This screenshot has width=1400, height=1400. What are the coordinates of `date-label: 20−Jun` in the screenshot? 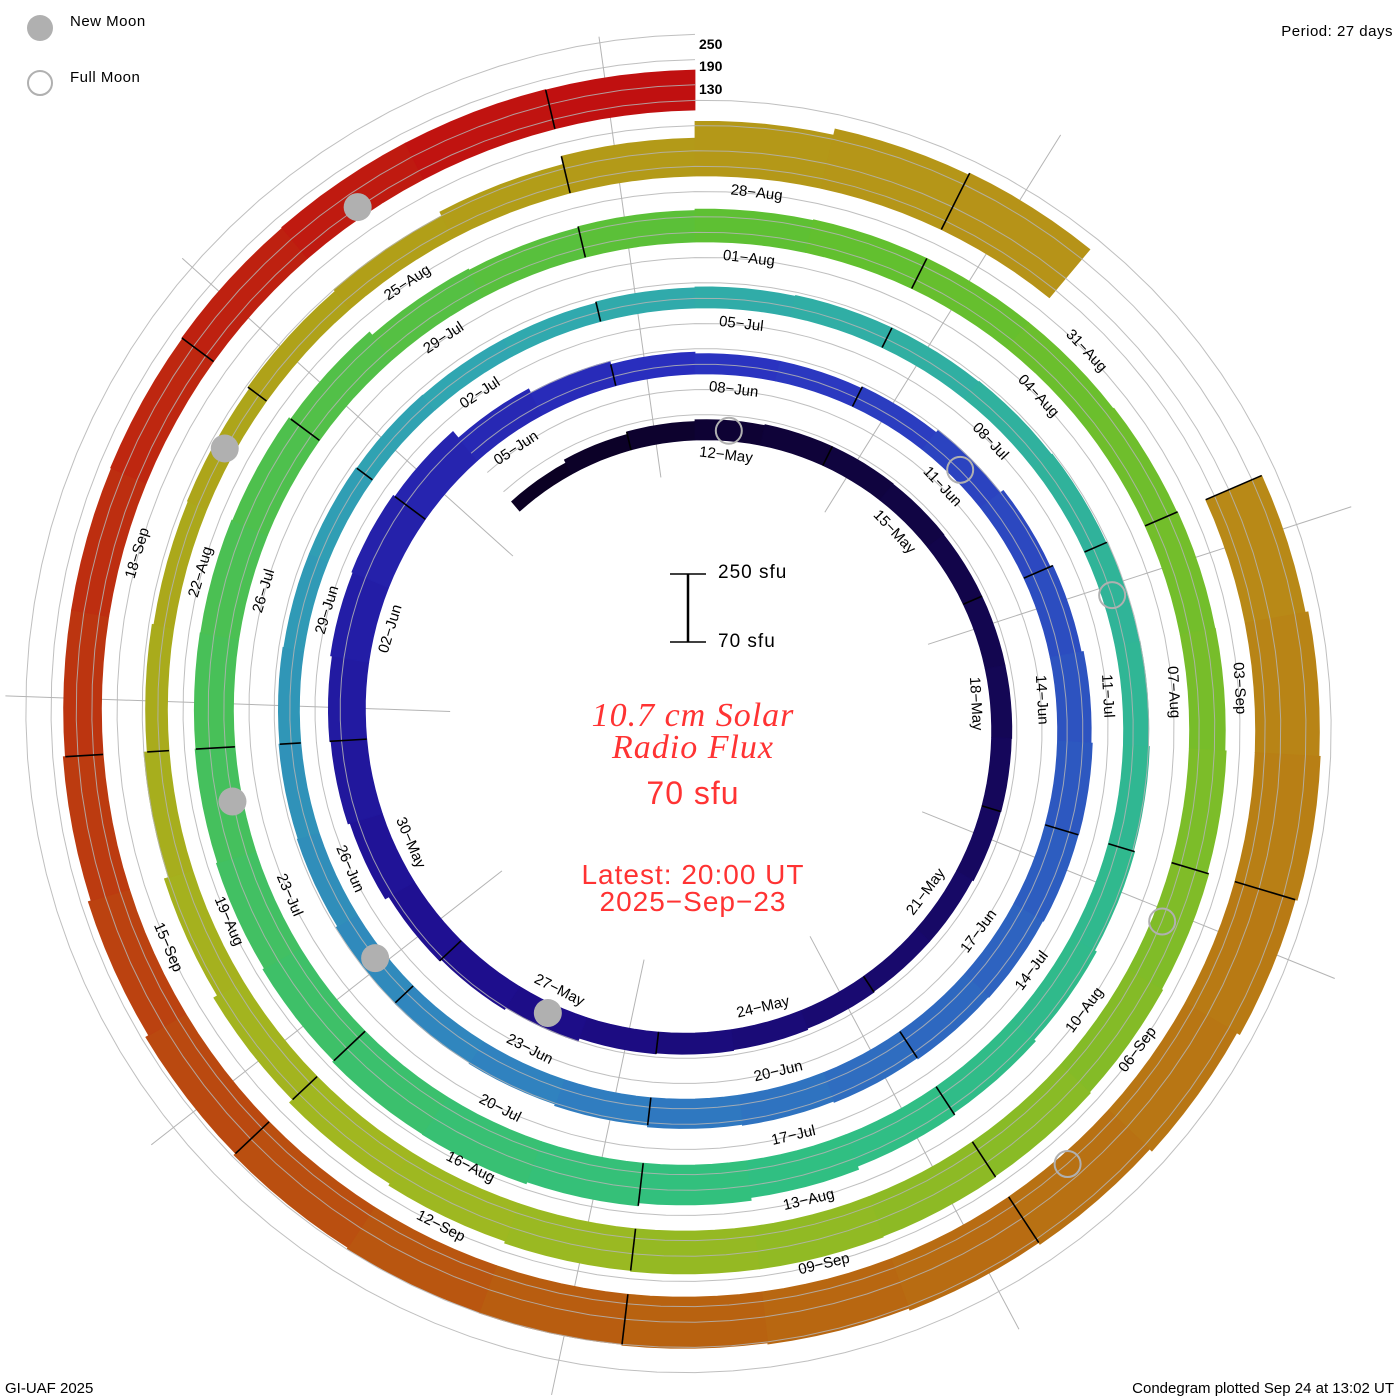 It's located at (778, 1071).